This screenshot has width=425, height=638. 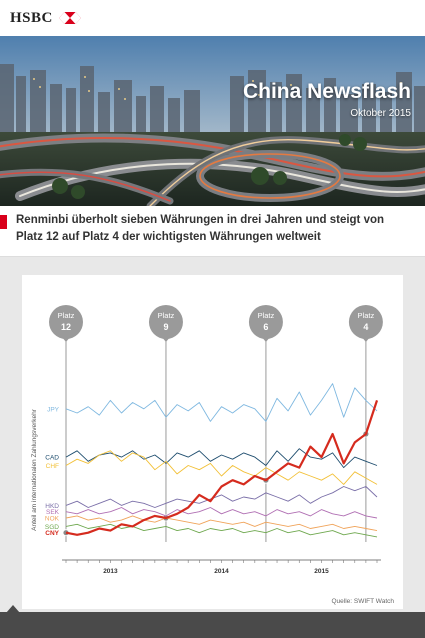 I want to click on series-label-cad: CAD, so click(x=52, y=458).